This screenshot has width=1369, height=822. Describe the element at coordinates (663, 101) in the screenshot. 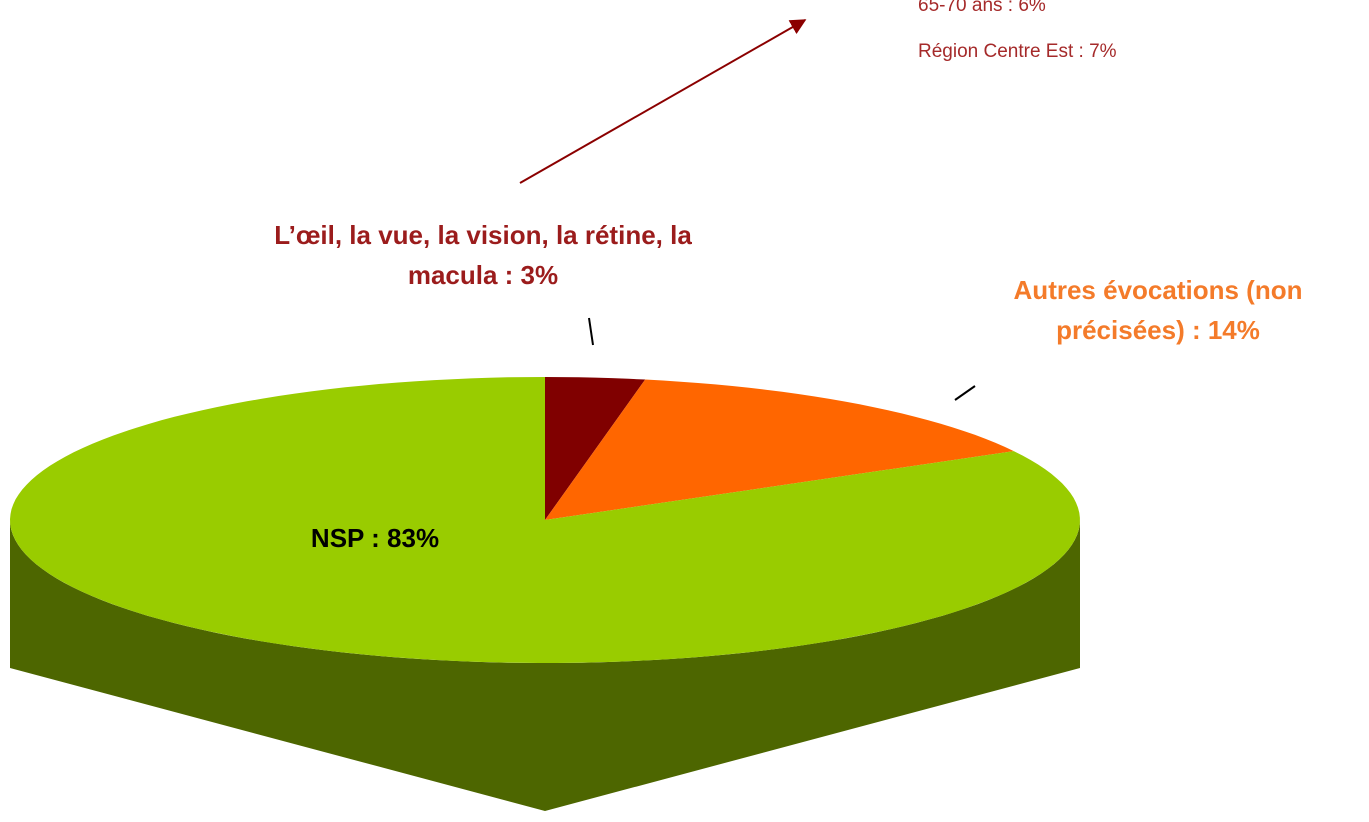

I see `arrow` at that location.